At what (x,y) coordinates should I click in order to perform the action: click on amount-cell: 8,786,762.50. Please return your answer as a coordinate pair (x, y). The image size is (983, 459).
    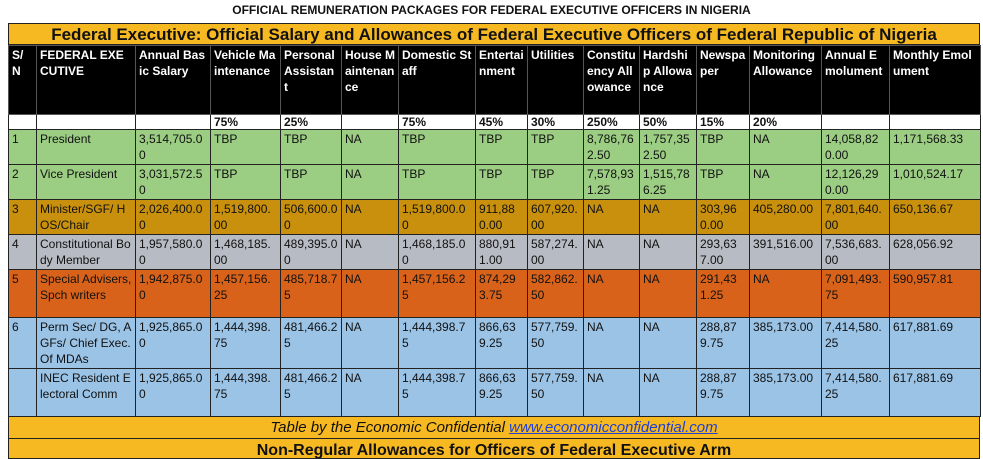
    Looking at the image, I should click on (611, 147).